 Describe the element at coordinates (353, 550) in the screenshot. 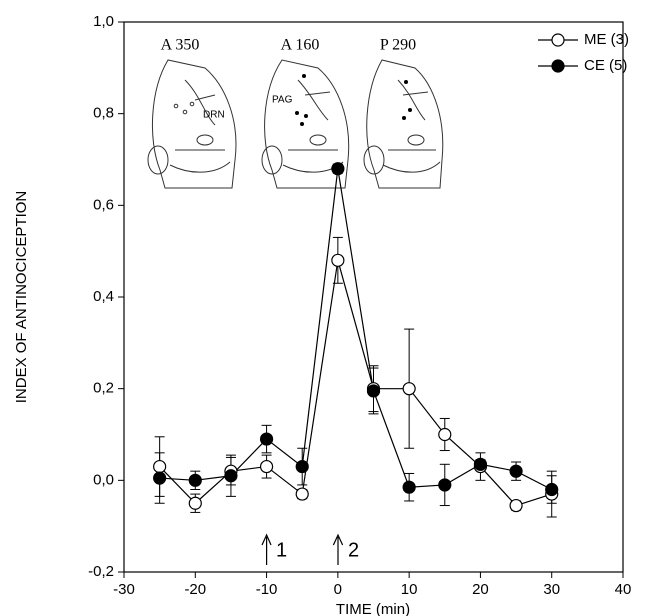

I see `annotation: 2` at that location.